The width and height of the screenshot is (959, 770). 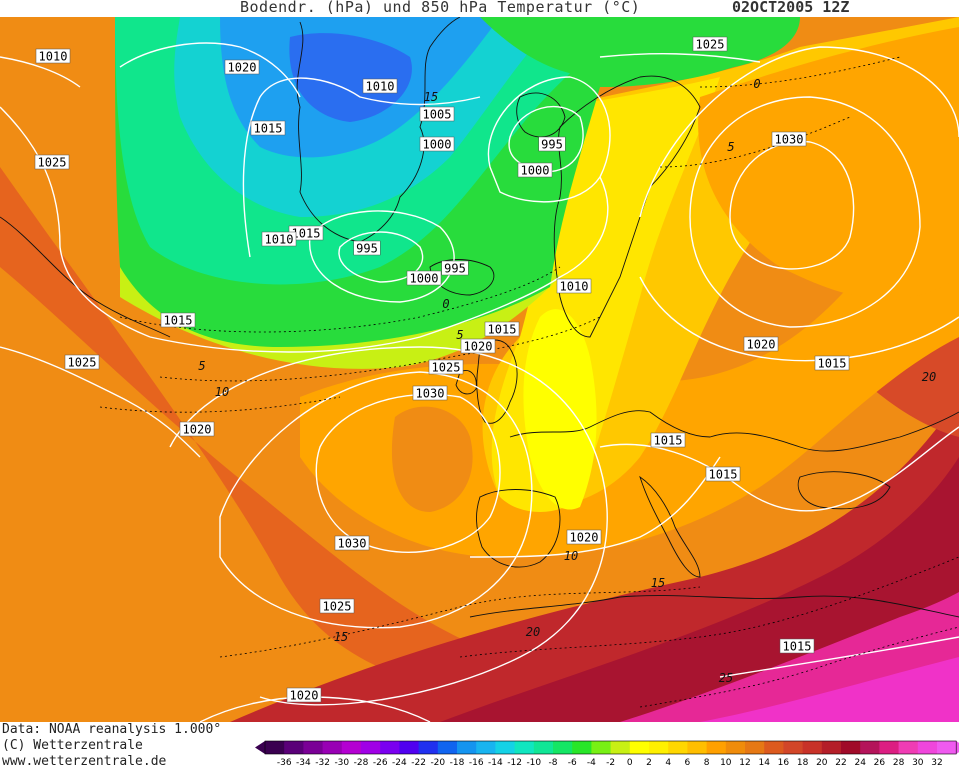 I want to click on africa-coast, so click(x=714, y=606).